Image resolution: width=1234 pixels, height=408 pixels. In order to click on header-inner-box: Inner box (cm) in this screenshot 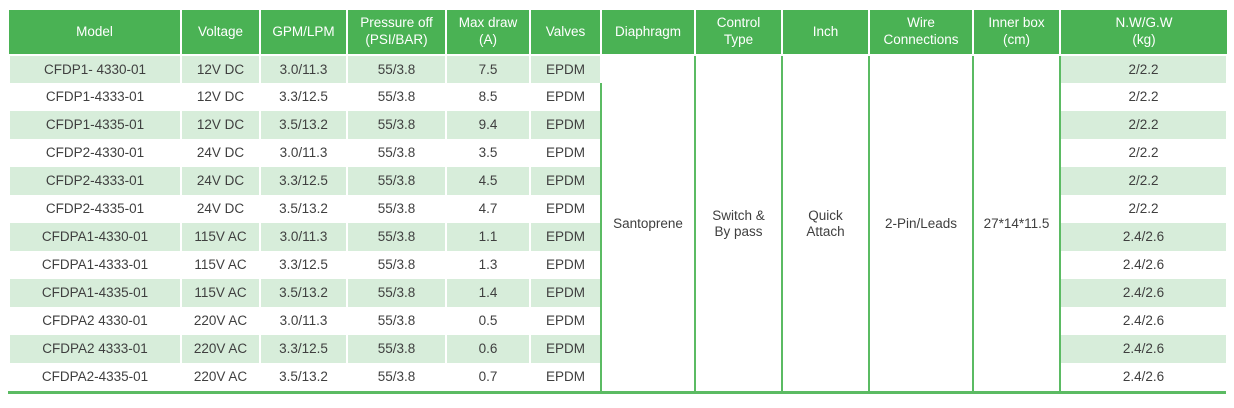, I will do `click(1016, 32)`.